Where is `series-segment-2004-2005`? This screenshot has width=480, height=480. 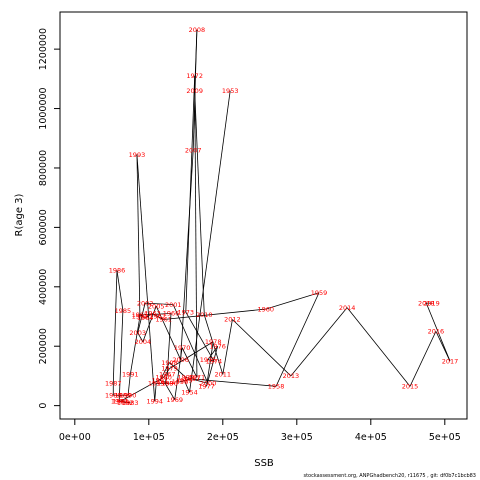
series-segment-2004-2005 is located at coordinates (149, 323).